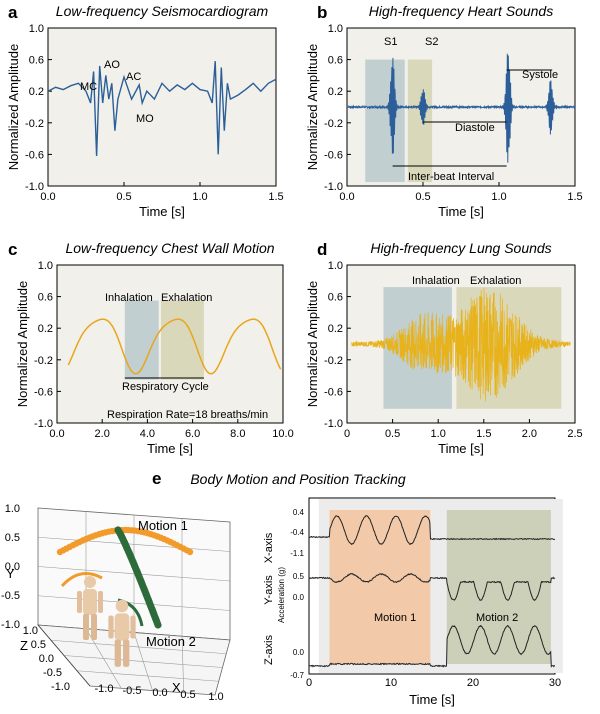  Describe the element at coordinates (10, 596) in the screenshot. I see `y-tick-label: -0.5` at that location.